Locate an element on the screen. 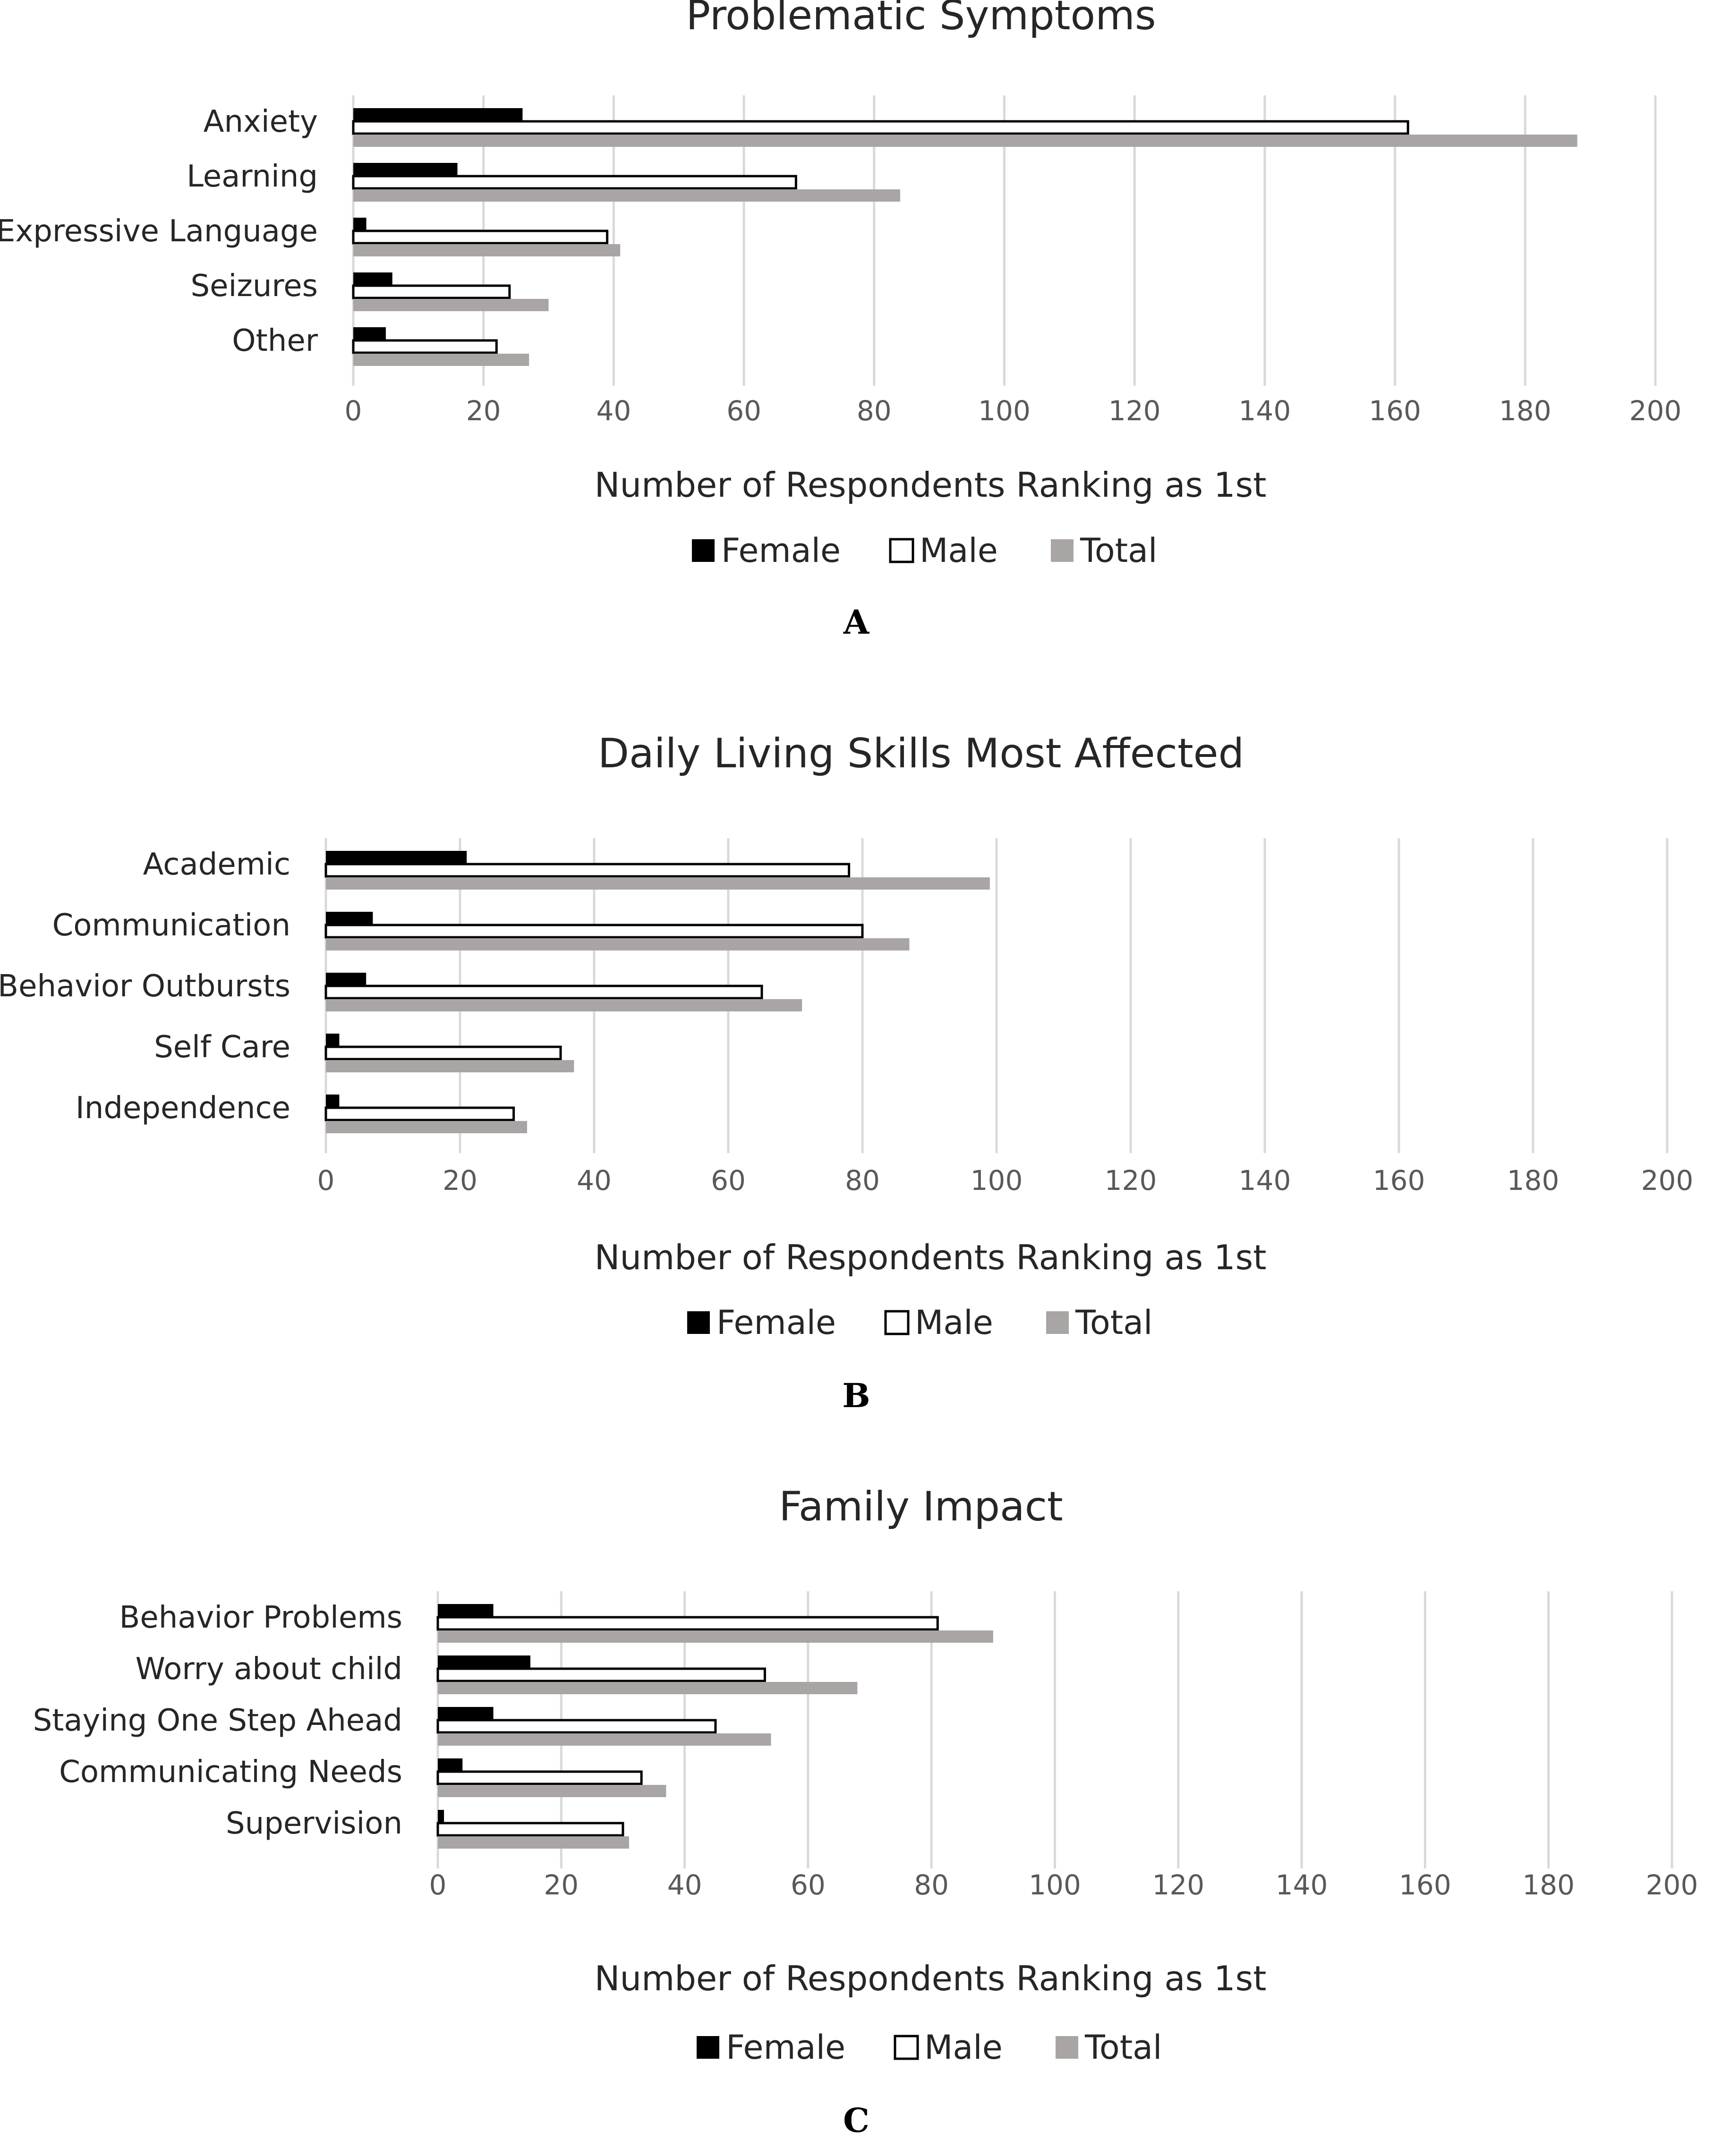 The height and width of the screenshot is (2156, 1713). category-label: Worry about child is located at coordinates (269, 1670).